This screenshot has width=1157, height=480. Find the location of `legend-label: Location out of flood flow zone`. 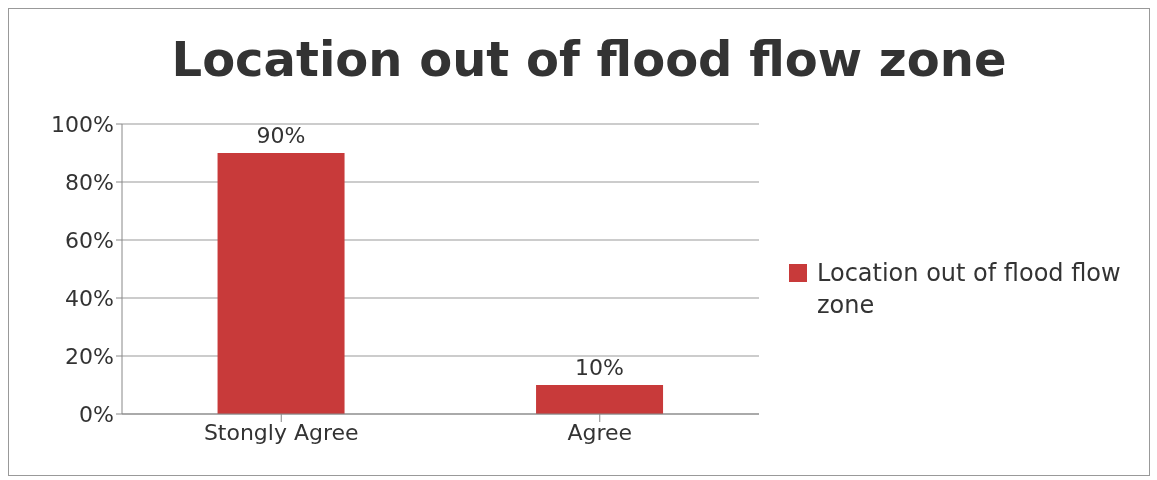

legend-label: Location out of flood flow zone is located at coordinates (969, 289).